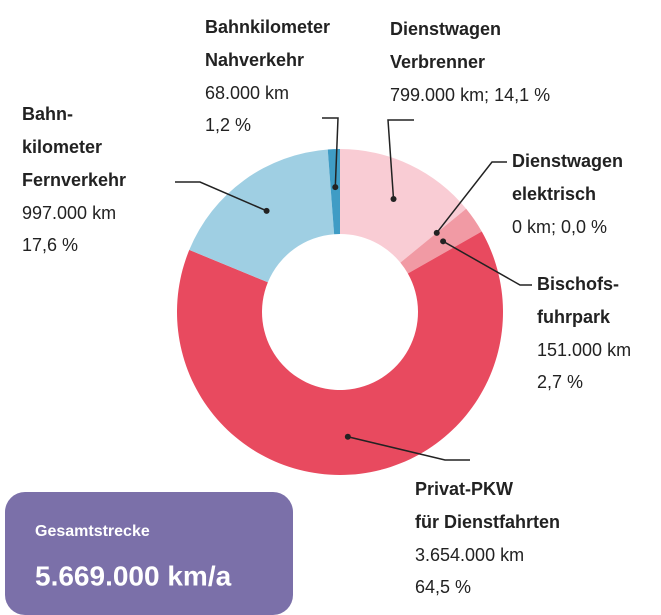 This screenshot has width=661, height=615. I want to click on category-label: elektrisch, so click(554, 194).